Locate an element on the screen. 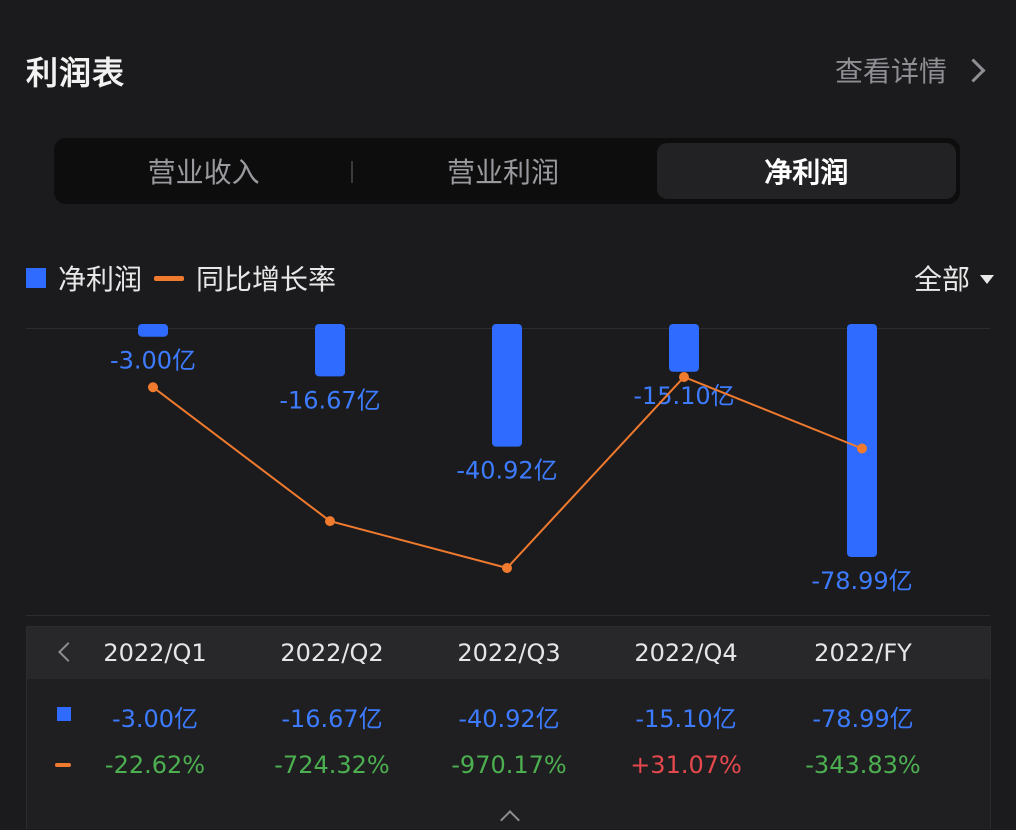  bar-label-1: -16.67亿 is located at coordinates (329, 400).